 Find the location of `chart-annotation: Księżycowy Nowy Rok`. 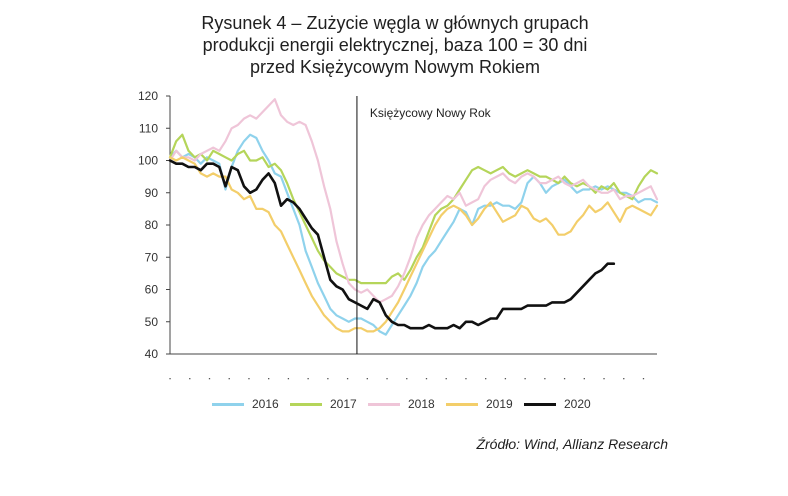

chart-annotation: Księżycowy Nowy Rok is located at coordinates (424, 225).